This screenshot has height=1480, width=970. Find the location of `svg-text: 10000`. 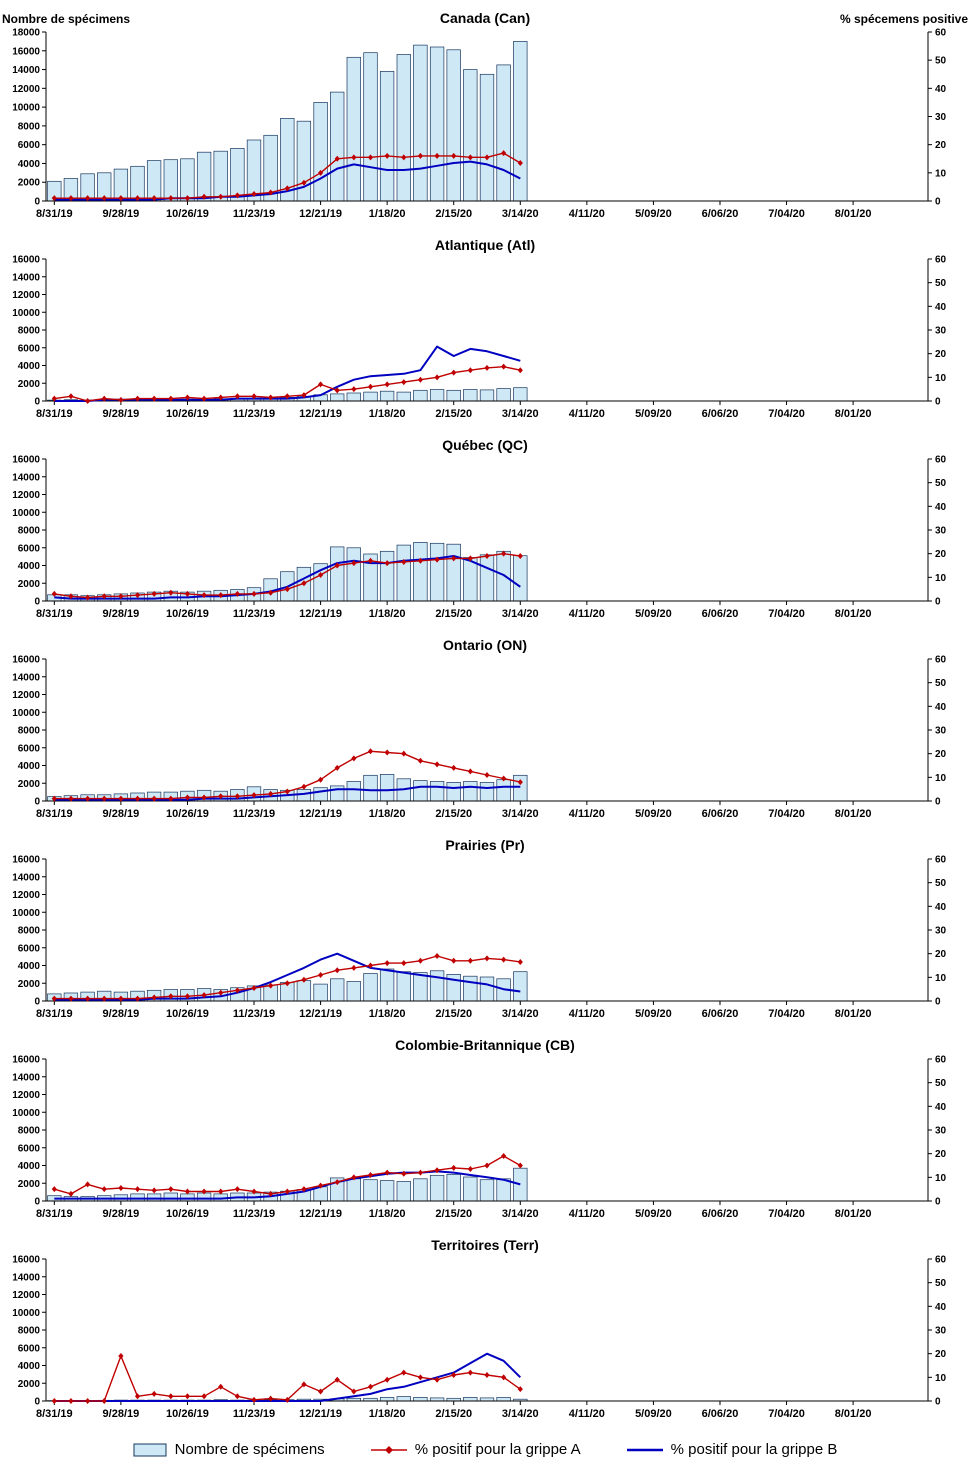

svg-text: 10000 is located at coordinates (26, 108).